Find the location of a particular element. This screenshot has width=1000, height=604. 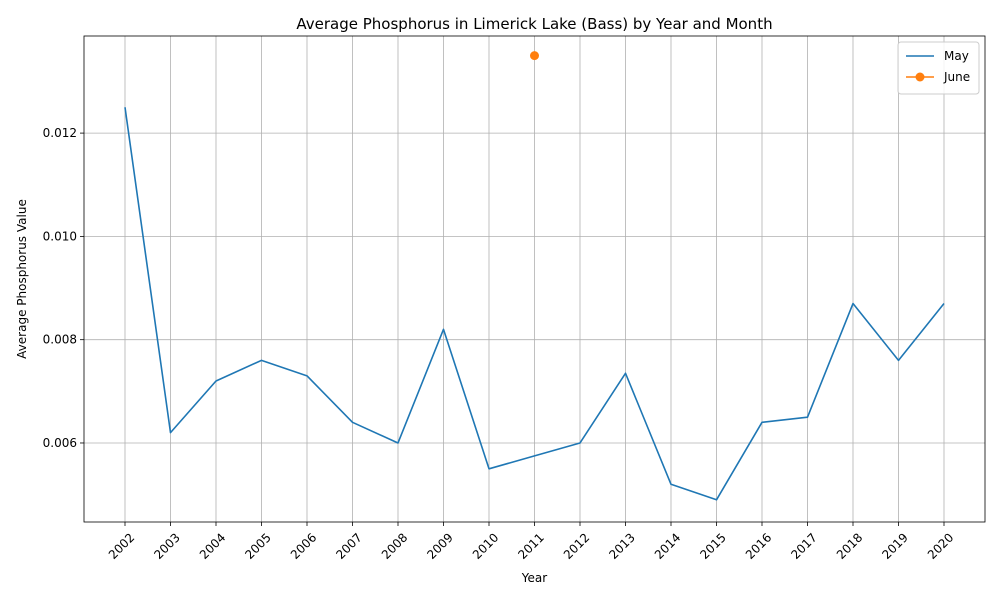

legend-marker-june is located at coordinates (920, 77).